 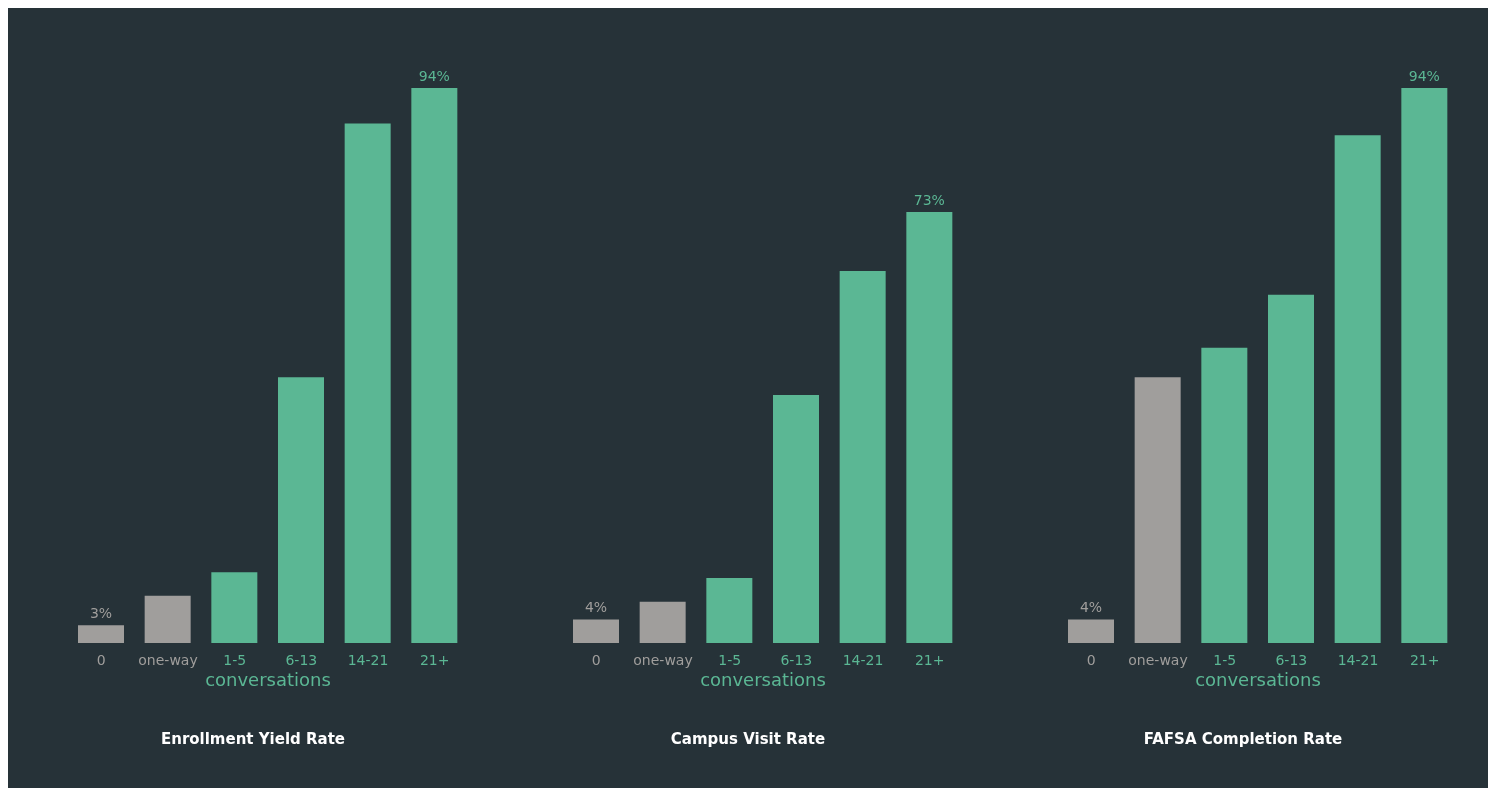 I want to click on data-label: 3%, so click(x=101, y=613).